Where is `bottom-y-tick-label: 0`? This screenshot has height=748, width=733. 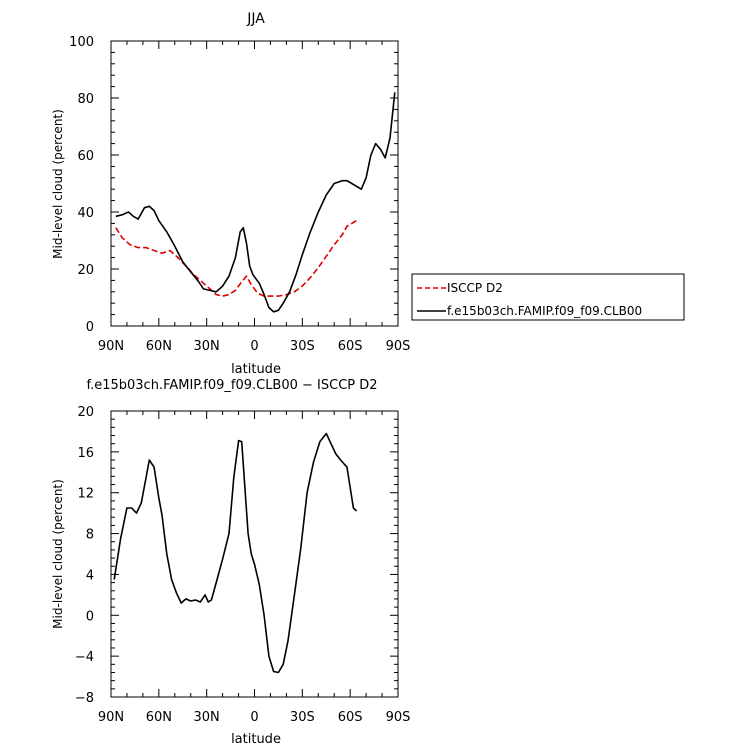 bottom-y-tick-label: 0 is located at coordinates (90, 616).